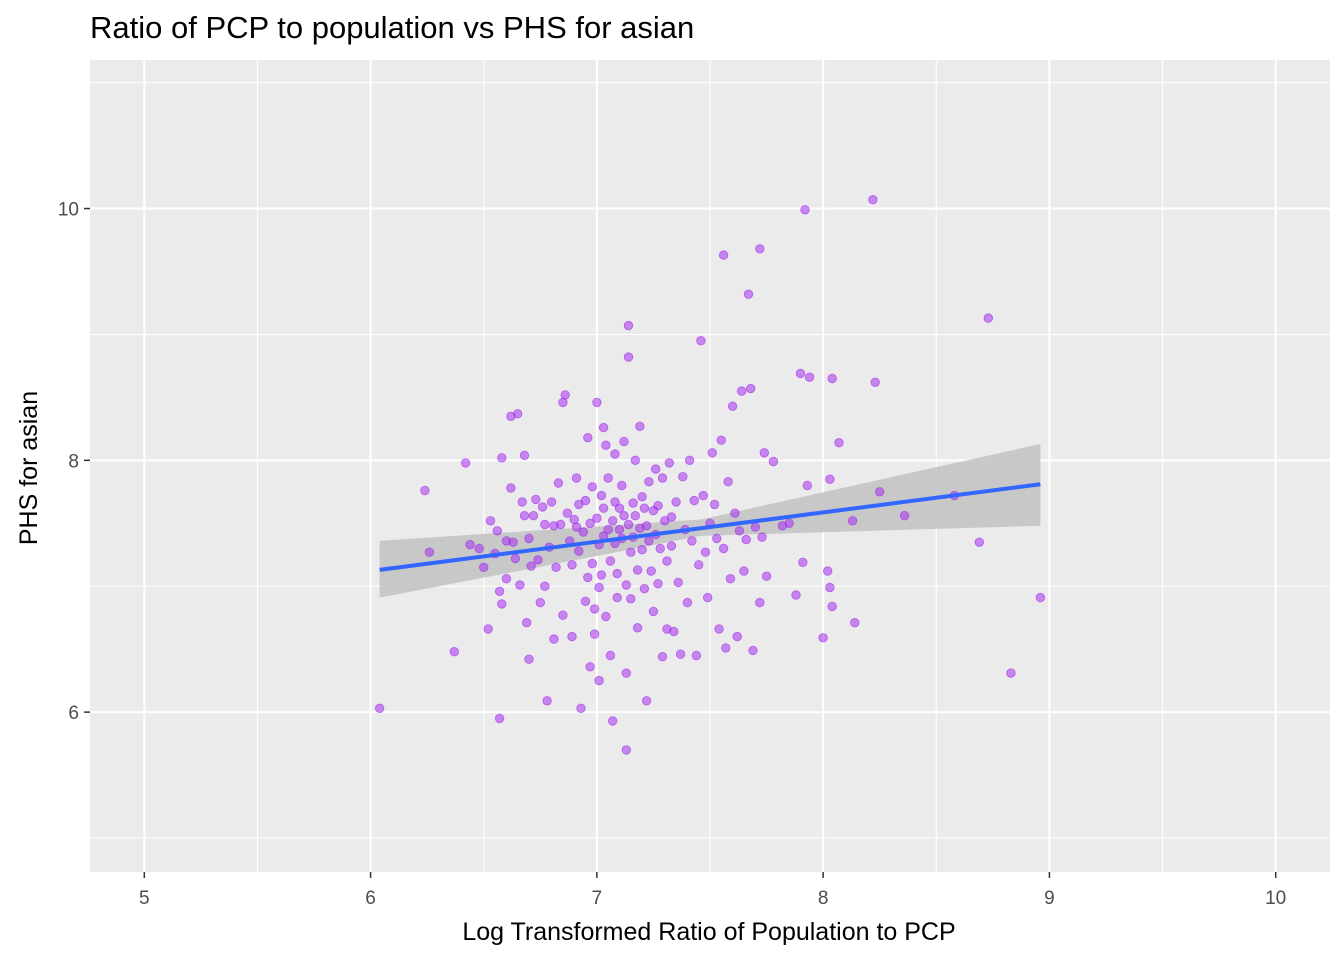 The width and height of the screenshot is (1344, 960). Describe the element at coordinates (710, 527) in the screenshot. I see `fit-line-layer` at that location.